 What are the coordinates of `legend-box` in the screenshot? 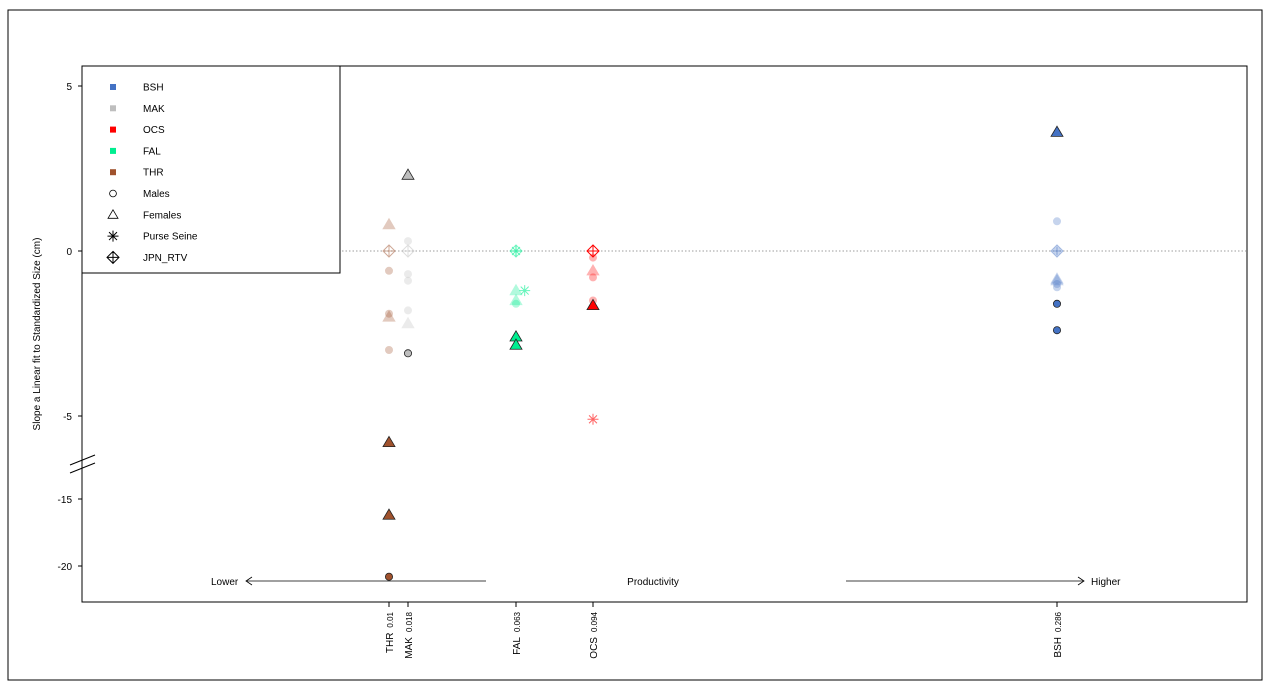 It's located at (211, 169).